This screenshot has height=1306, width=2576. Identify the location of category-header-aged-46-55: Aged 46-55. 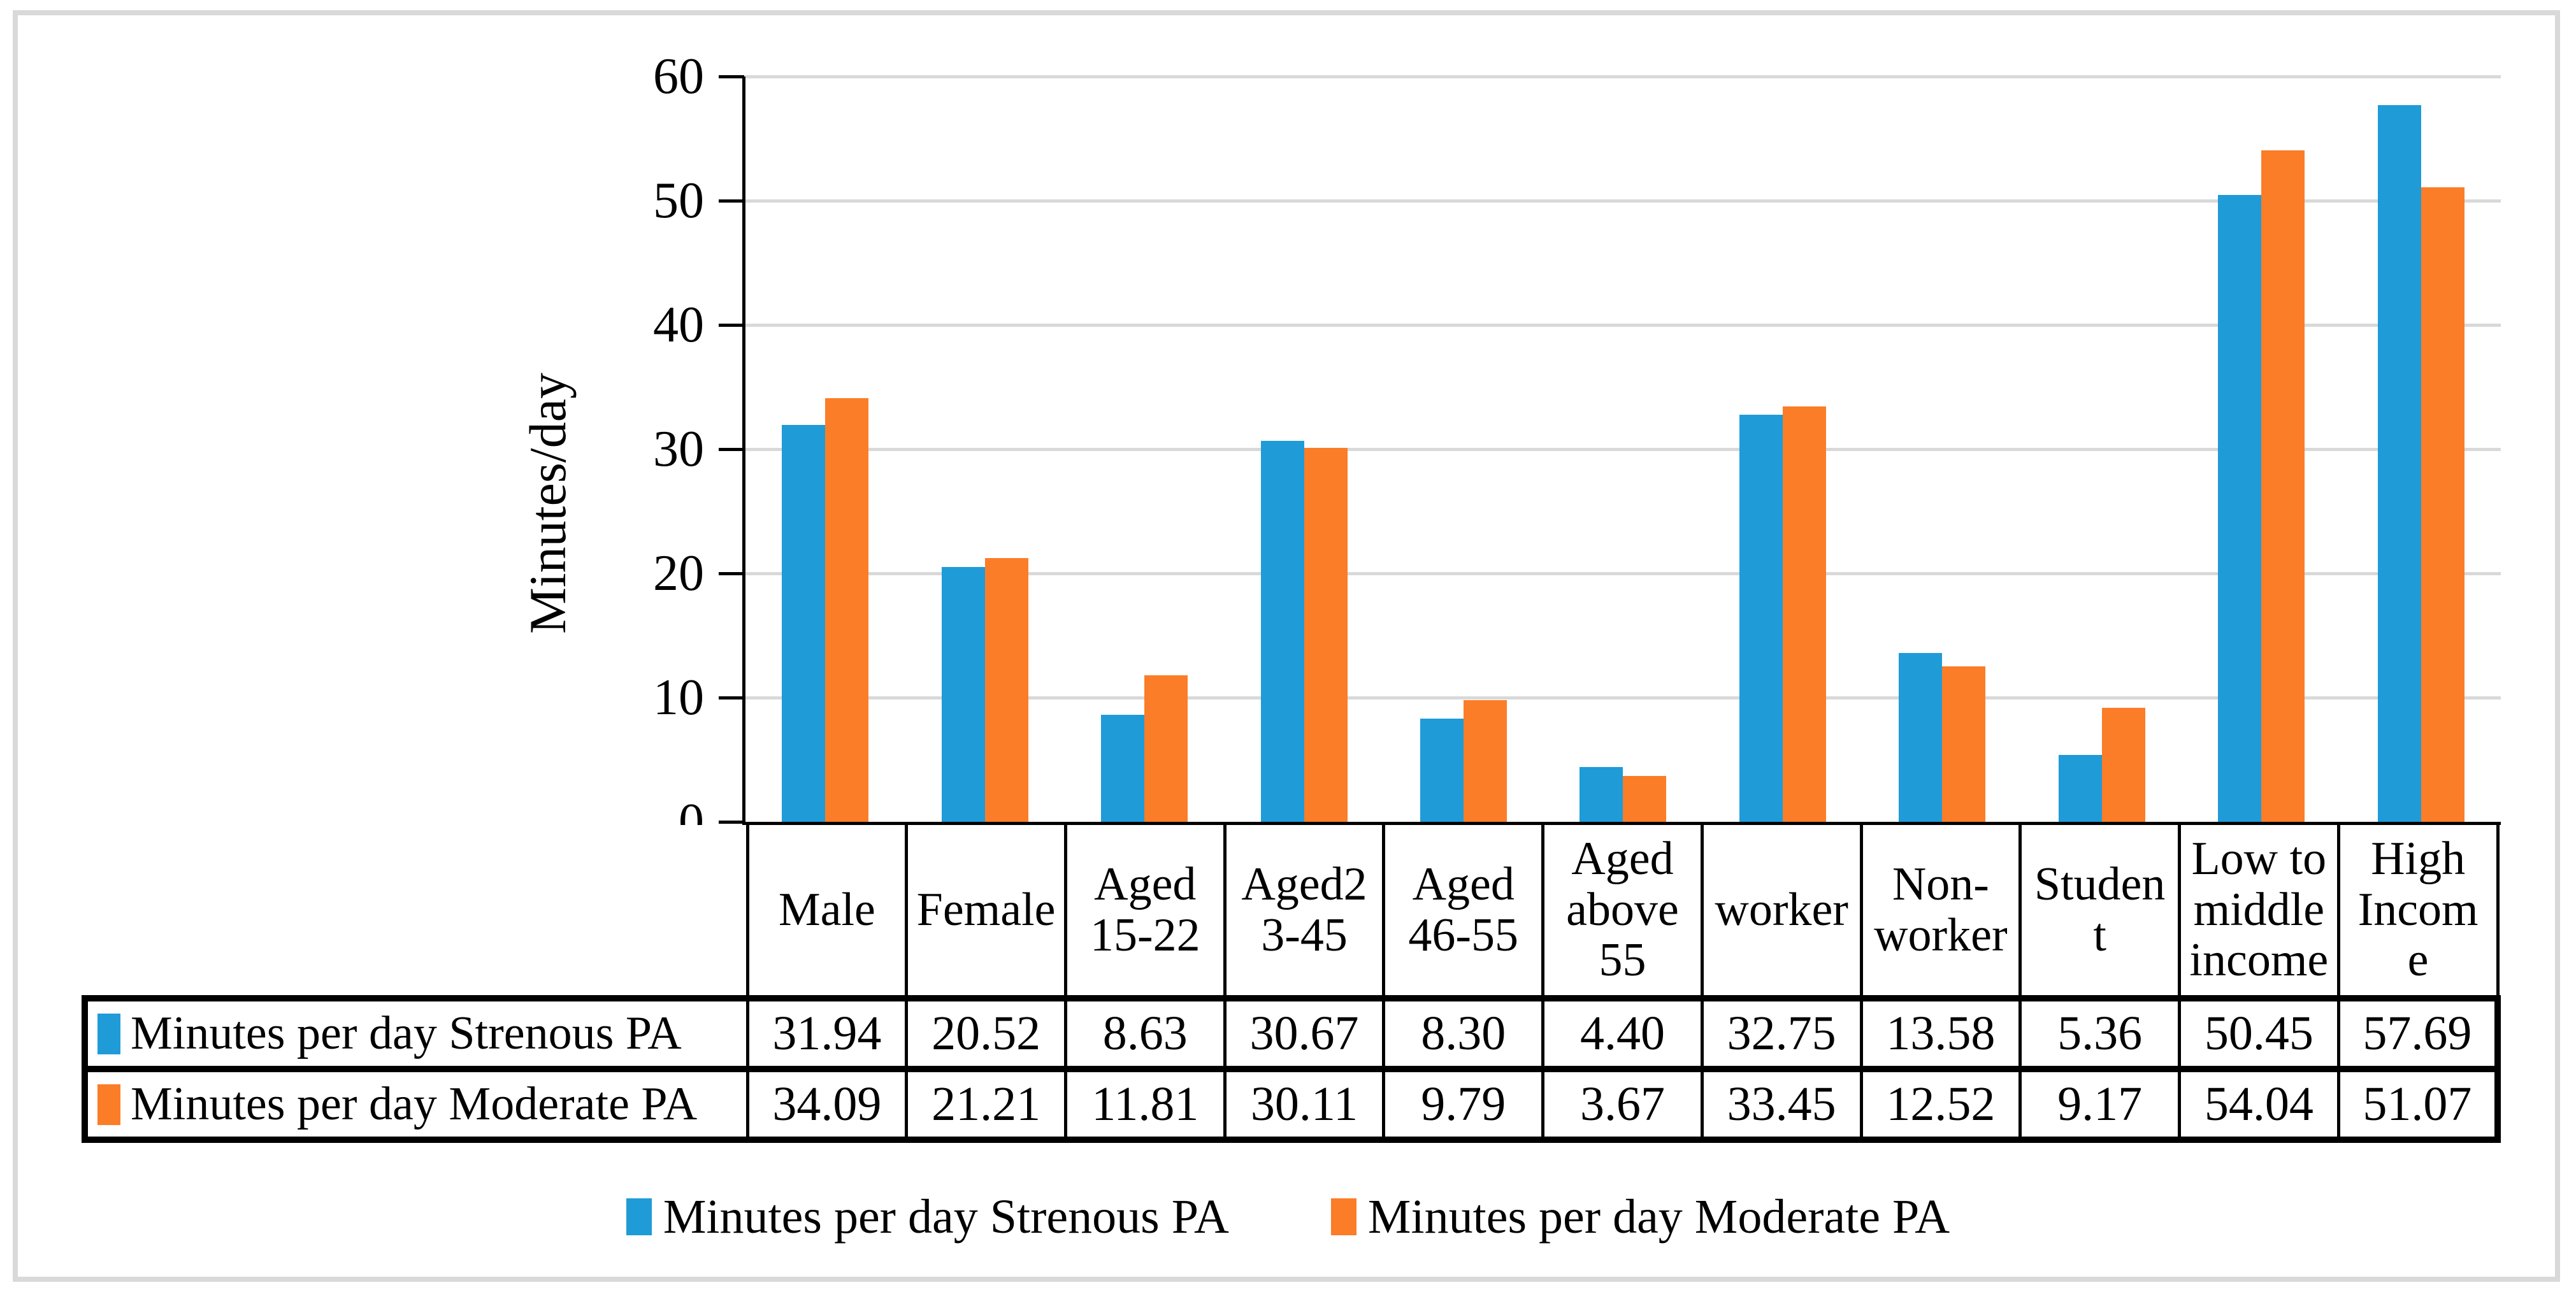
(1463, 913).